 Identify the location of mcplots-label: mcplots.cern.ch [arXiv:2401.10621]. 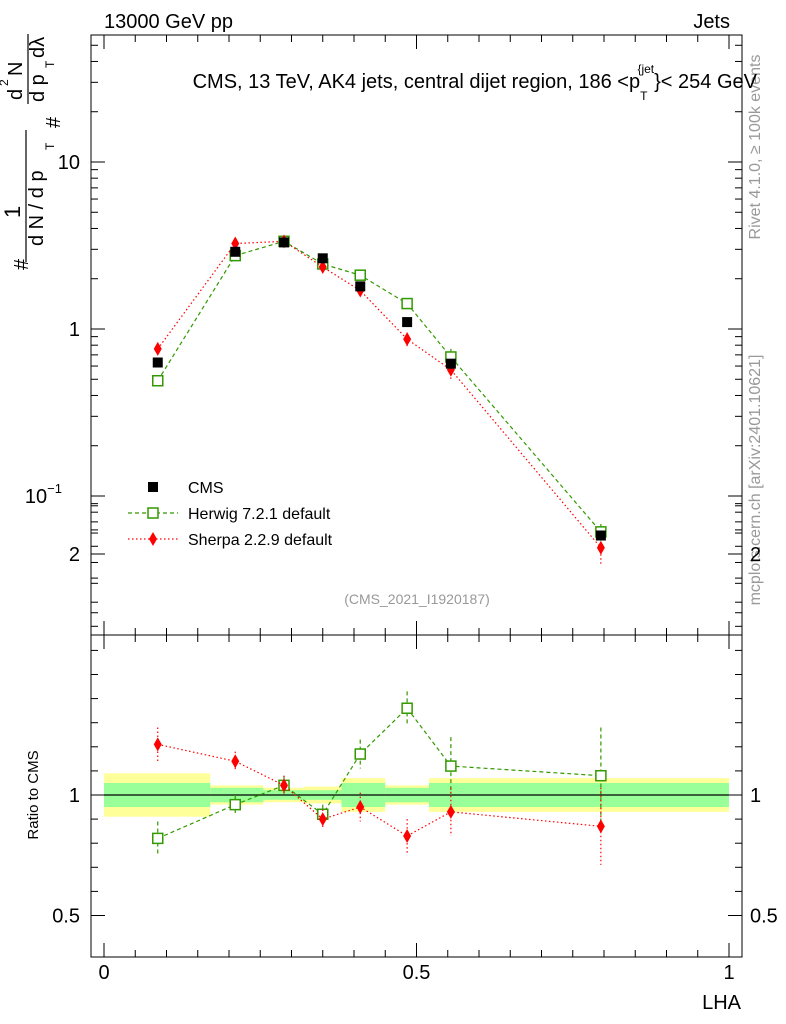
(755, 480).